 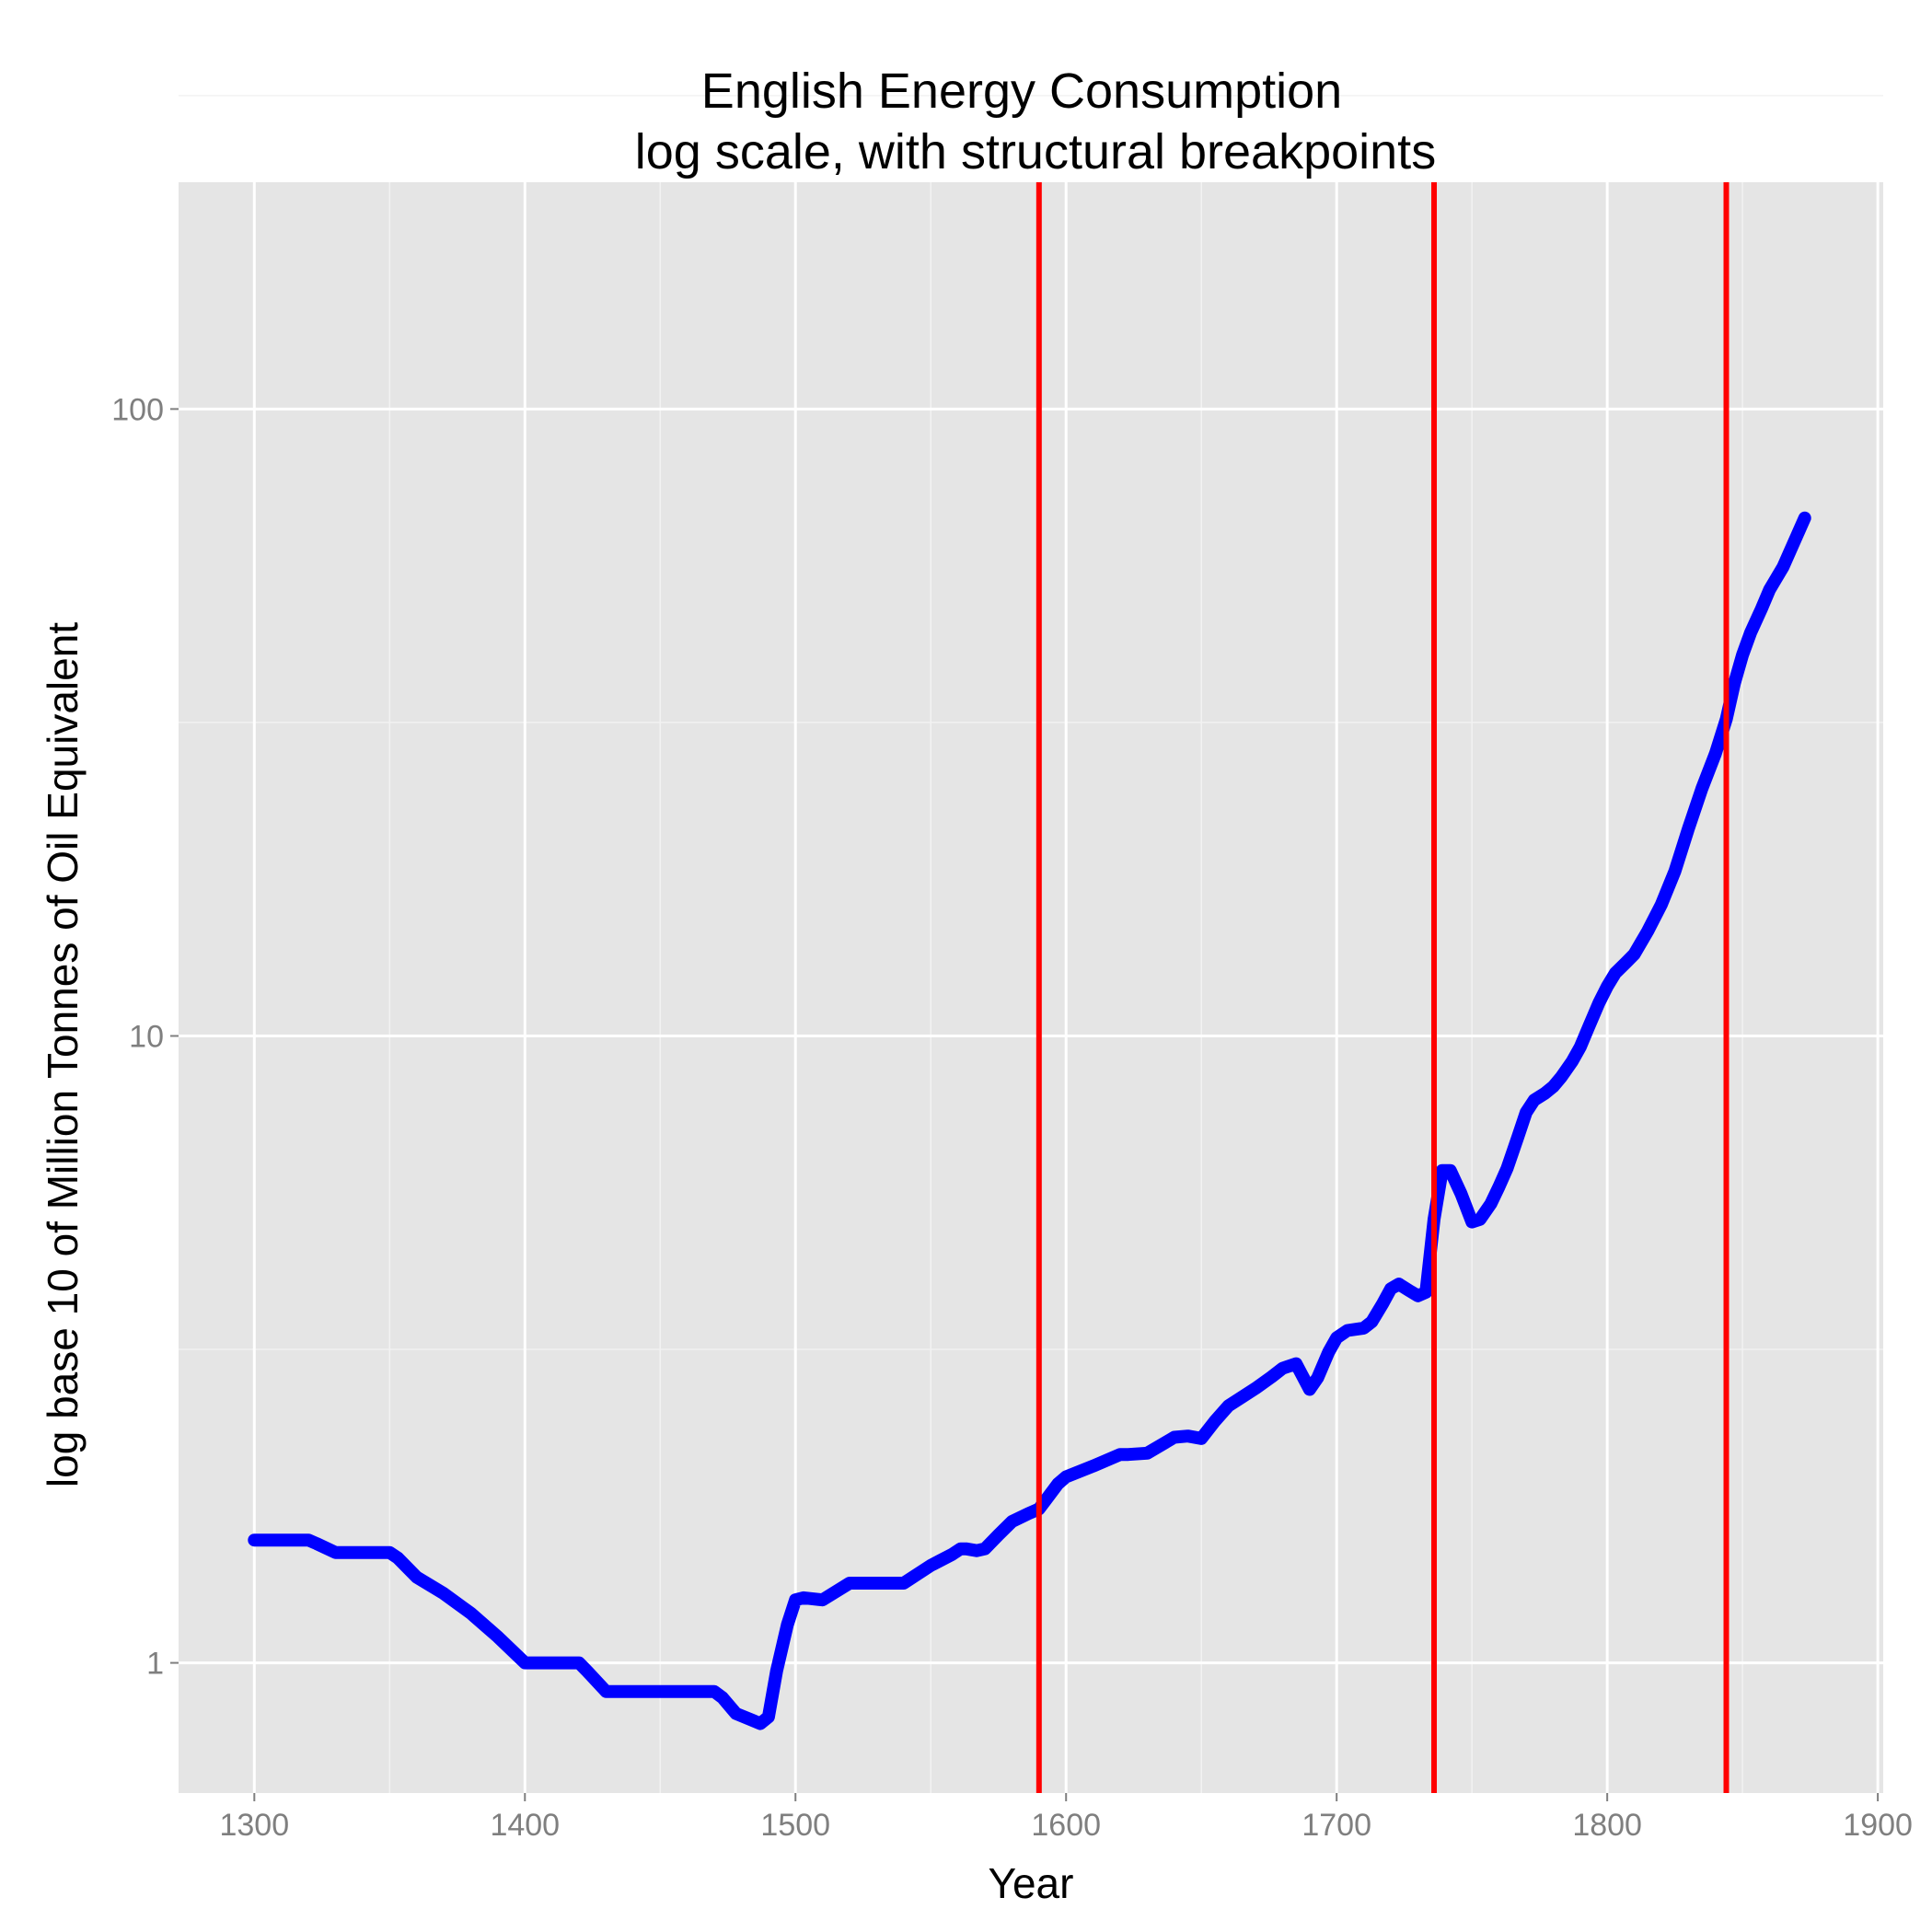 What do you see at coordinates (1878, 1826) in the screenshot?
I see `x-tick-label: 1900` at bounding box center [1878, 1826].